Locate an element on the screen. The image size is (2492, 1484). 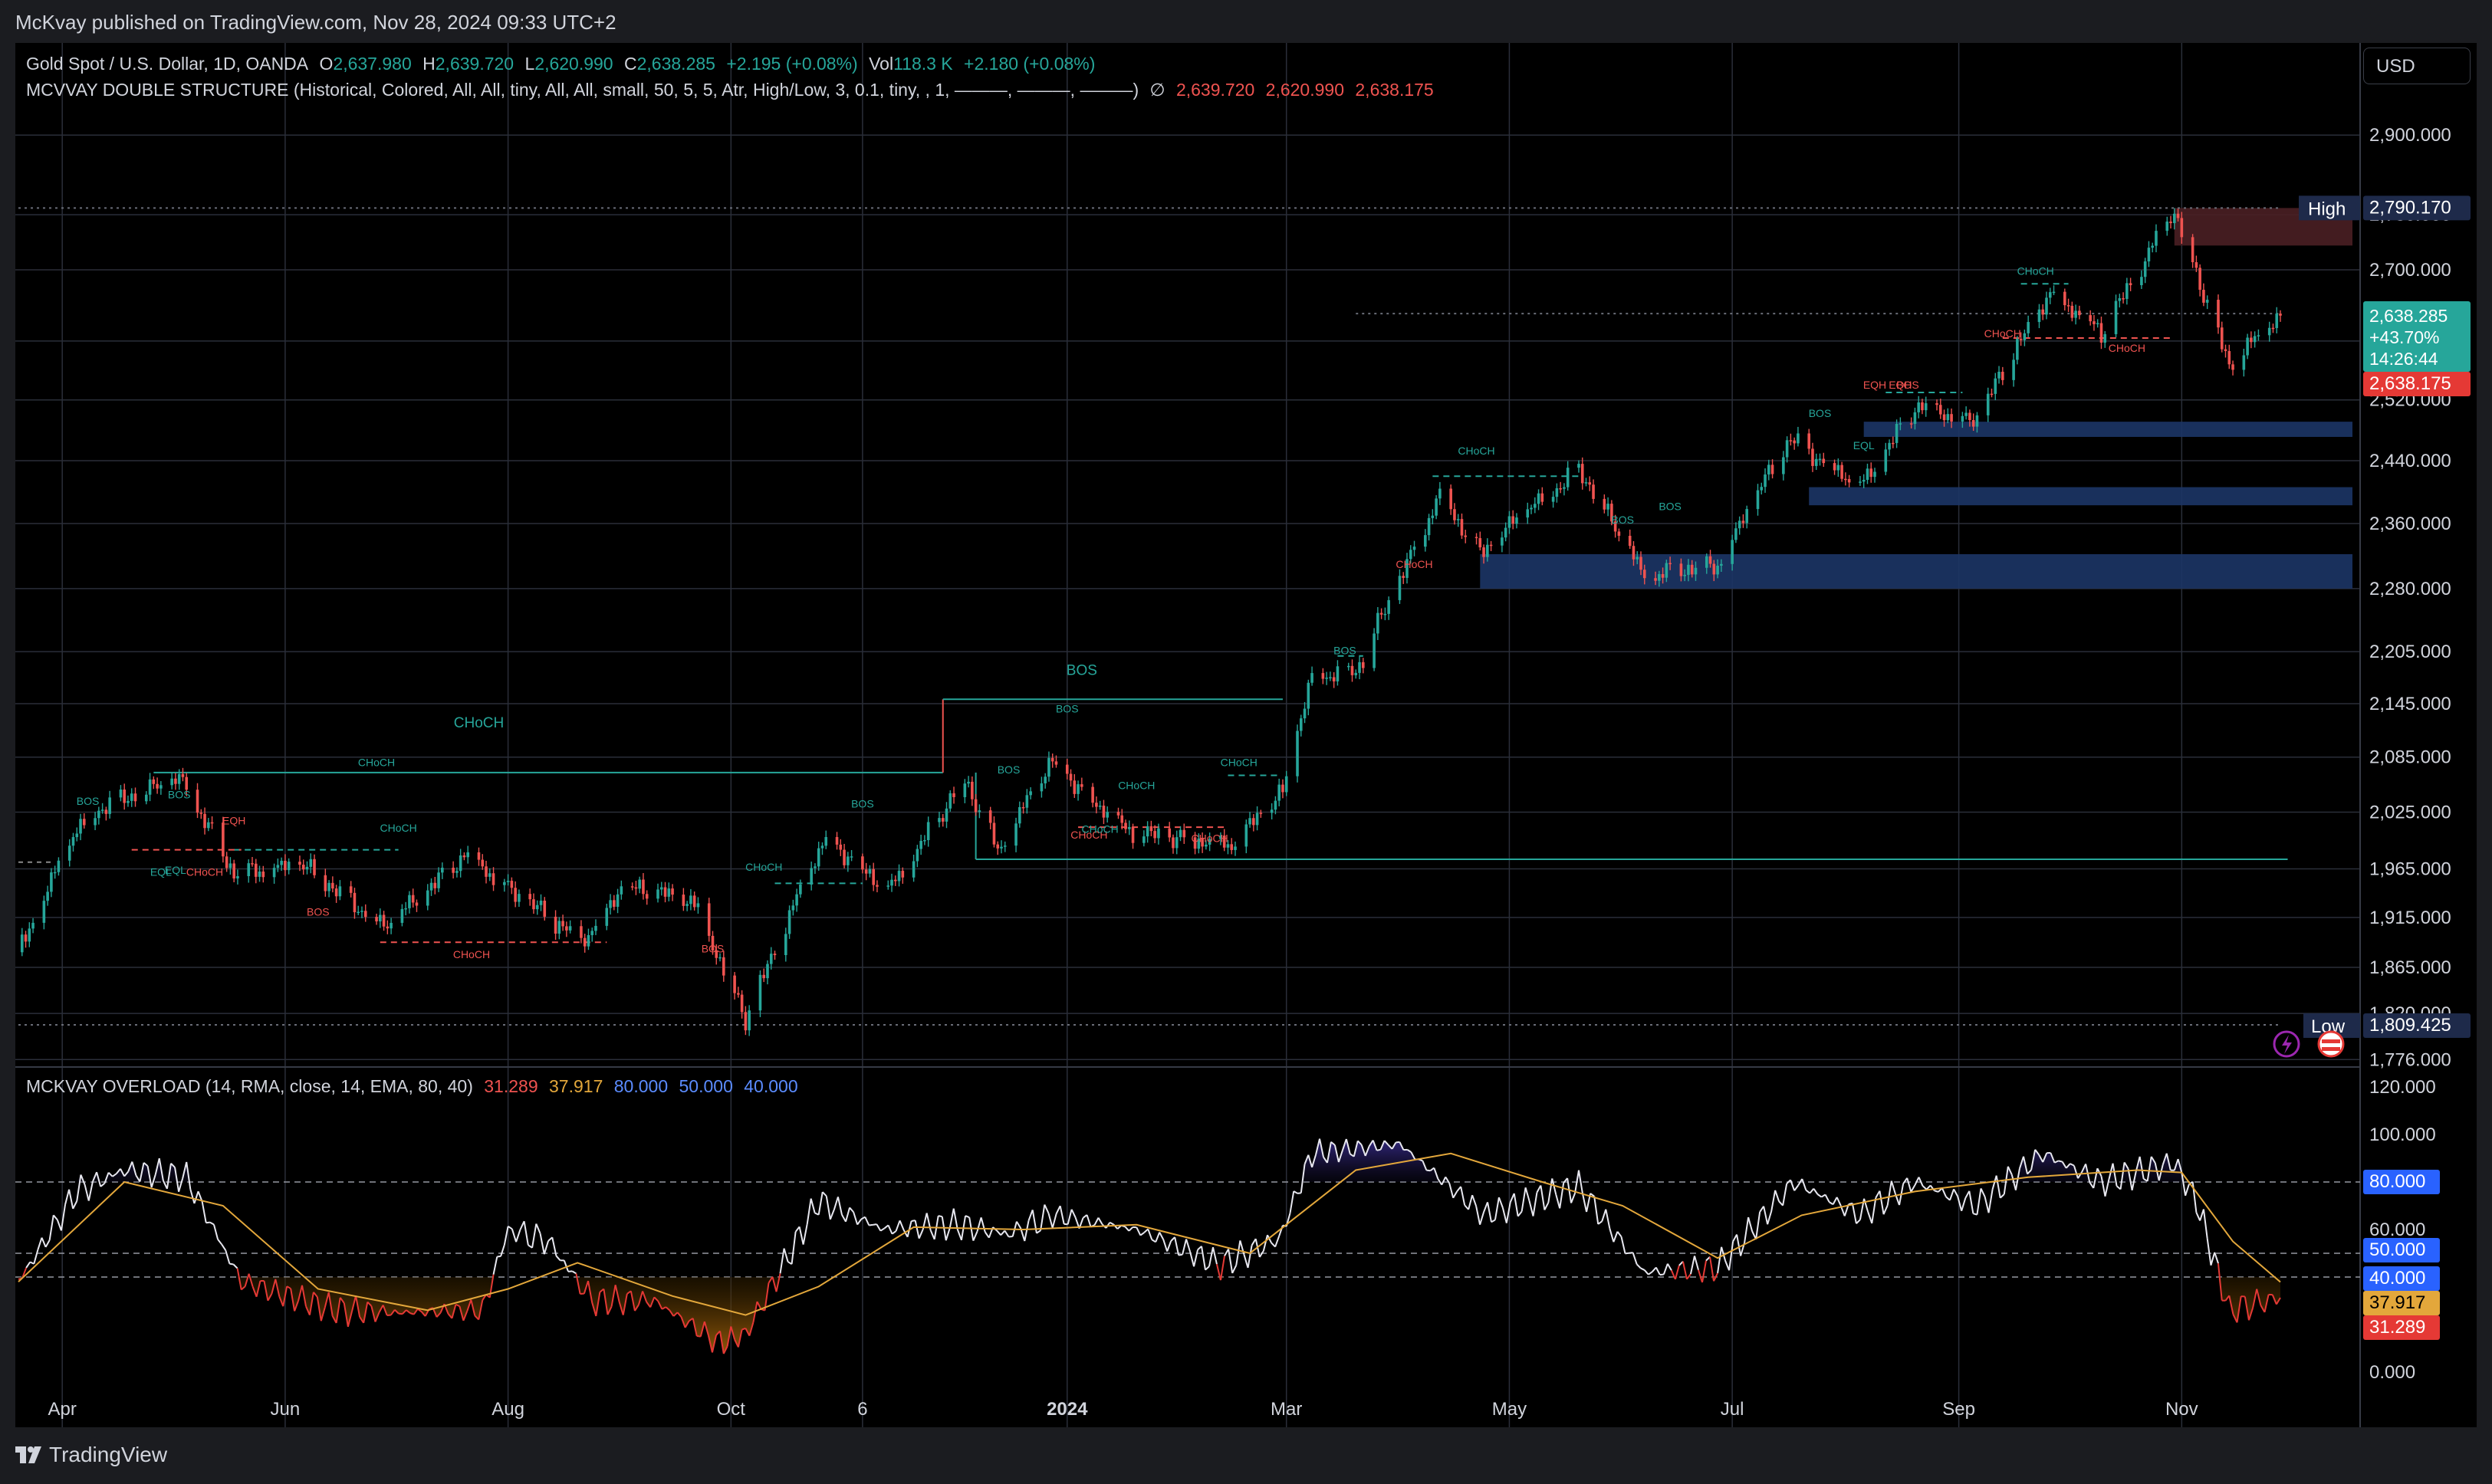
high-label: High is located at coordinates (2327, 209).